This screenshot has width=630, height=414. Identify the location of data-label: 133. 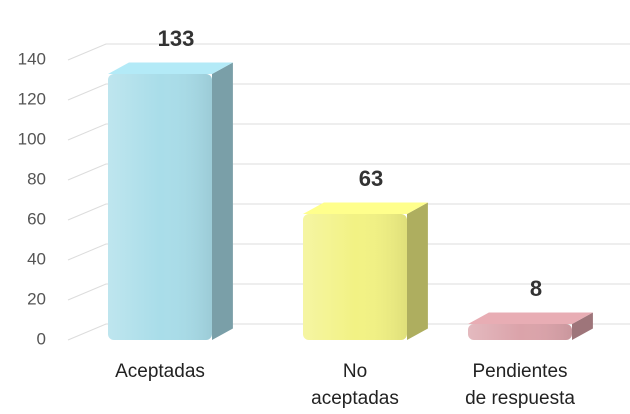
(176, 38).